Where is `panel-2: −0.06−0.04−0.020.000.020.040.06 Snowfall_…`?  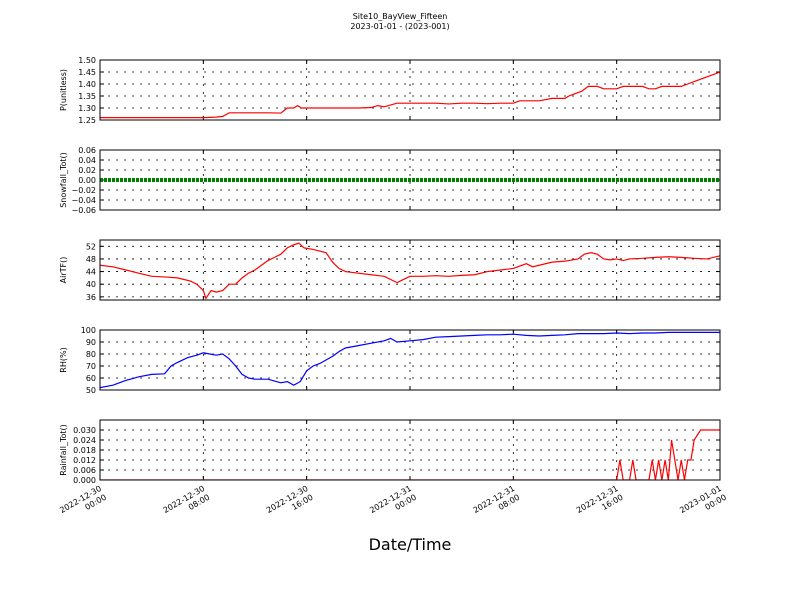
panel-2: −0.06−0.04−0.020.000.020.040.06 Snowfall_… is located at coordinates (390, 180).